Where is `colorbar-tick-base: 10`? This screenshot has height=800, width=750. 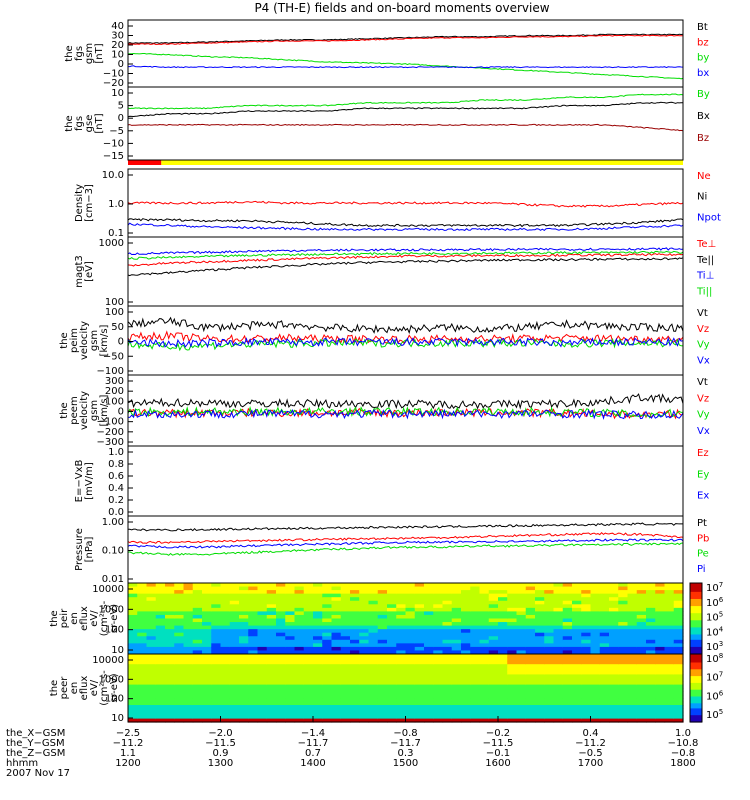 colorbar-tick-base: 10 is located at coordinates (712, 647).